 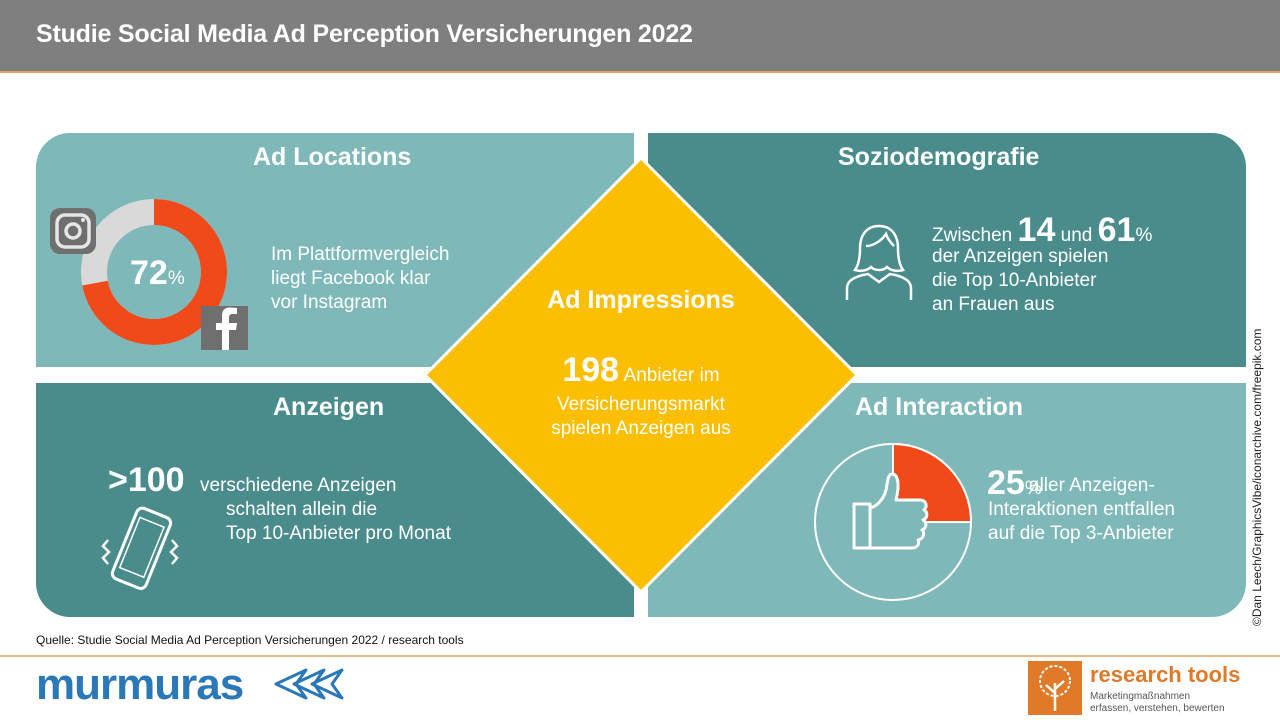 What do you see at coordinates (1165, 674) in the screenshot?
I see `research-tools-logo-text: research tools` at bounding box center [1165, 674].